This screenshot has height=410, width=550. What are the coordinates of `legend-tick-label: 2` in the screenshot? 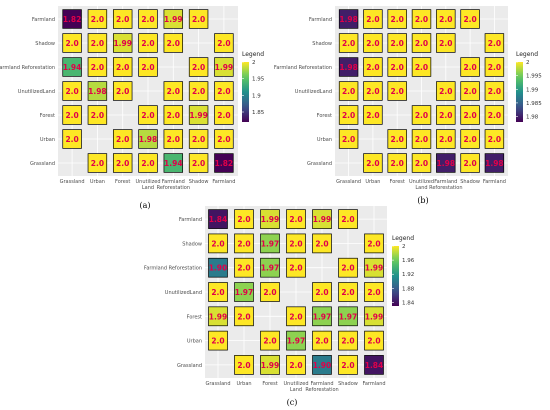 It's located at (254, 63).